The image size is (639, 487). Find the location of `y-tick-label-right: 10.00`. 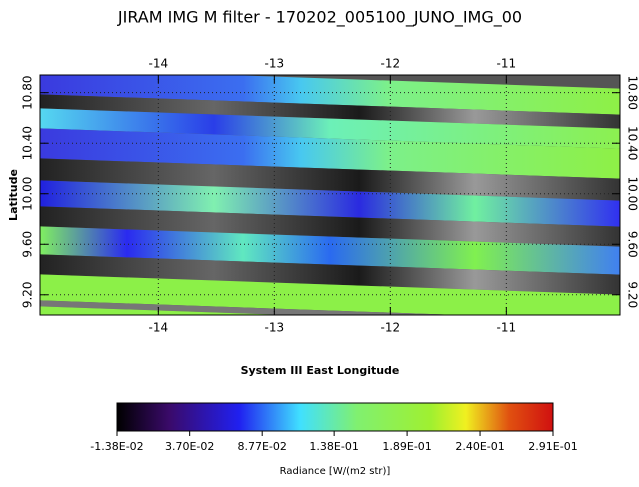

y-tick-label-right: 10.00 is located at coordinates (632, 194).